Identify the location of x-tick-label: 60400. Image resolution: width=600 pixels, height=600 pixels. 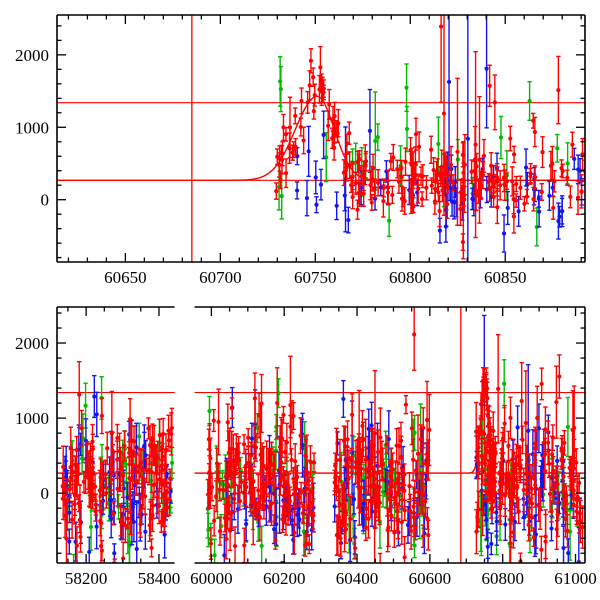
(357, 578).